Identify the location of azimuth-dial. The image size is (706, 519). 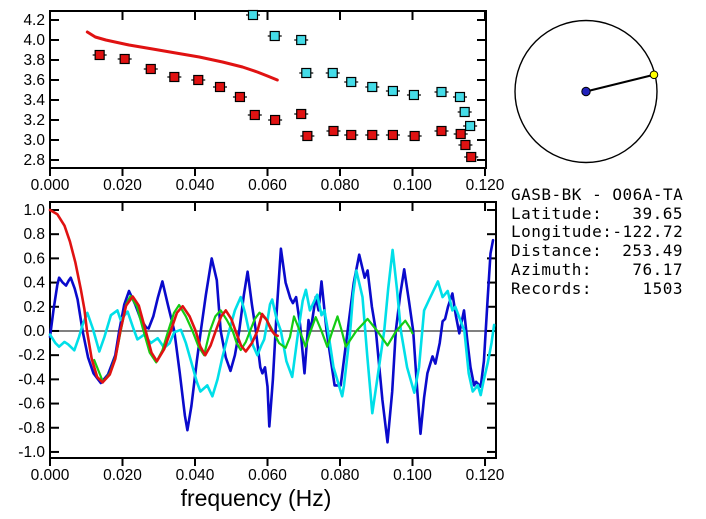
(586, 91).